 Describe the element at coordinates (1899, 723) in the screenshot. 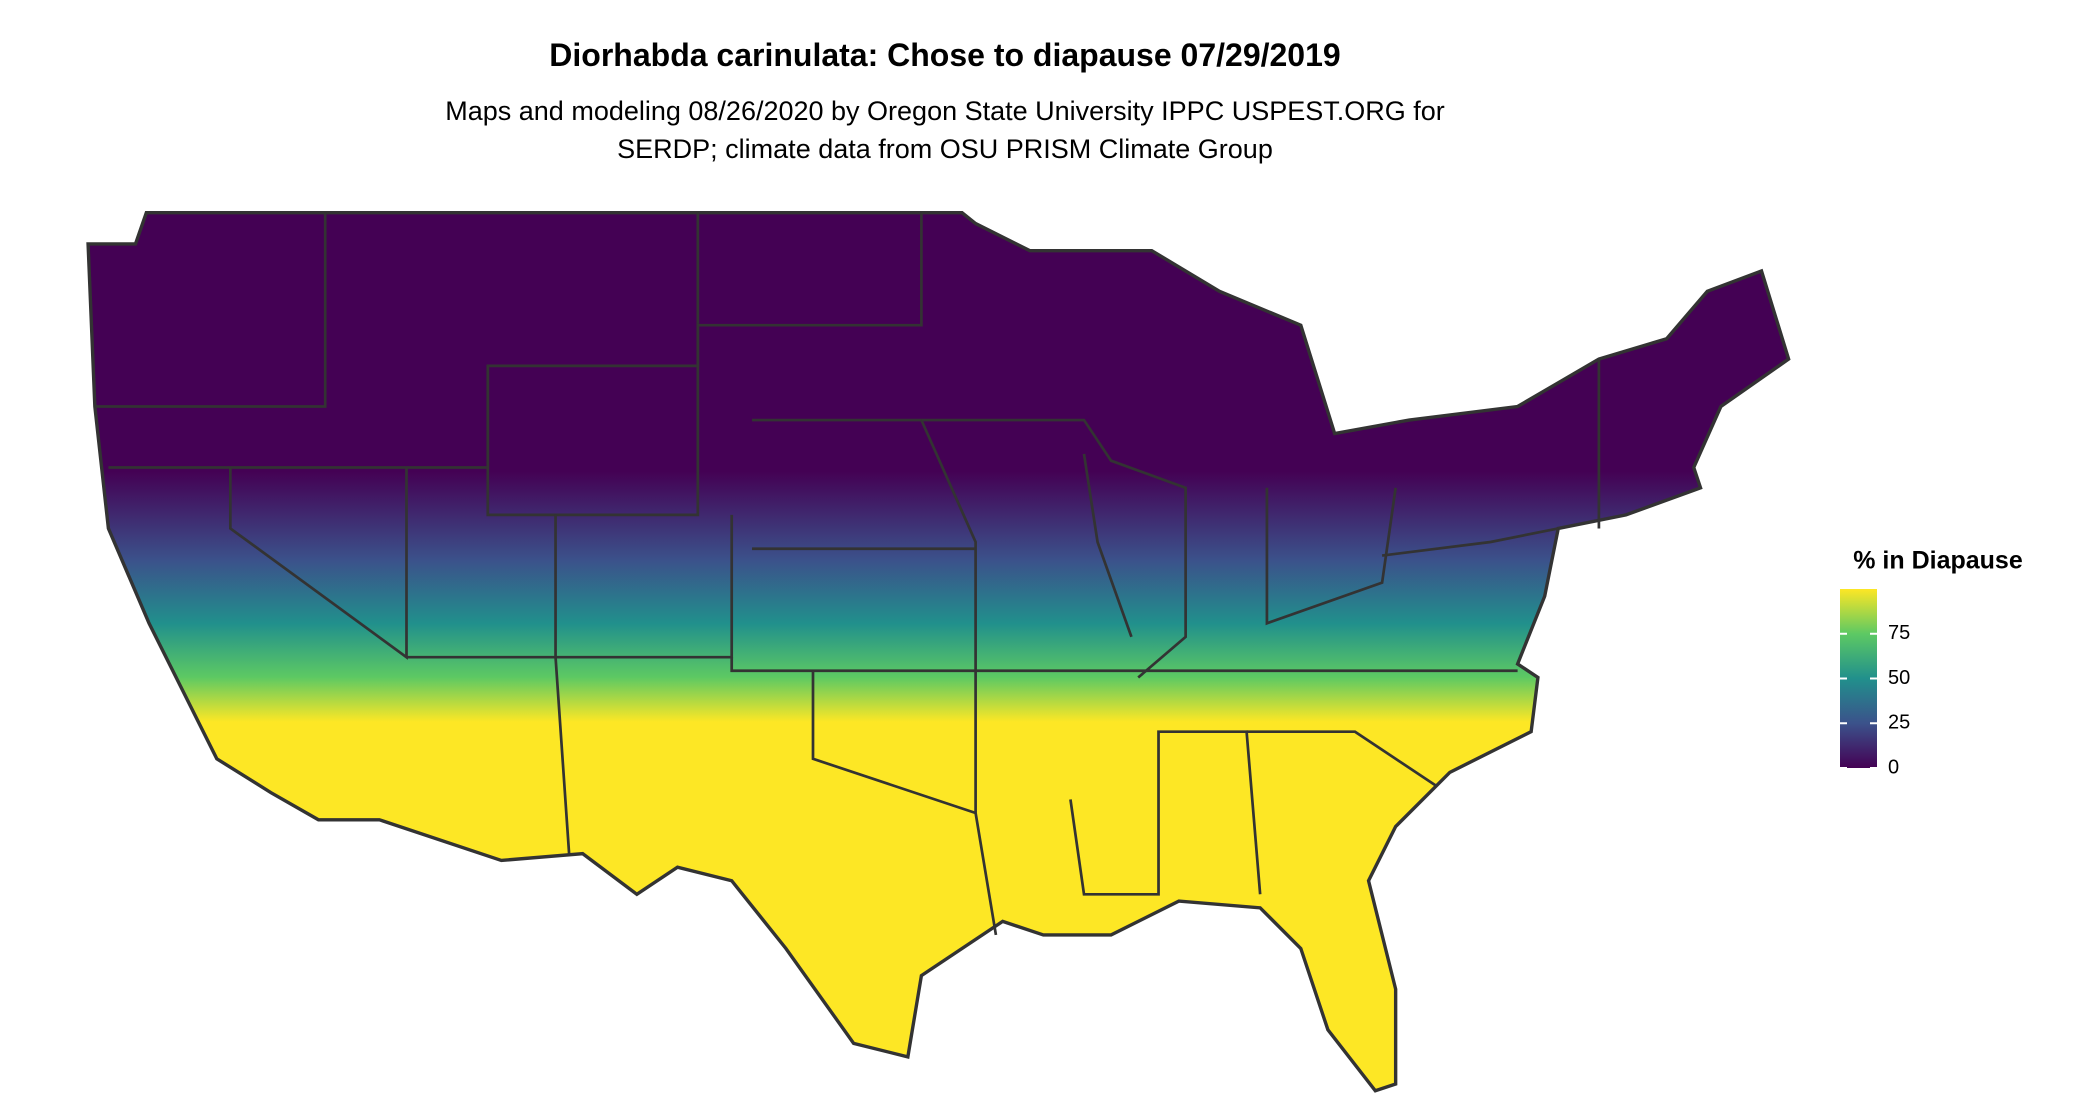

I see `colorbar-tick-label: 25` at that location.